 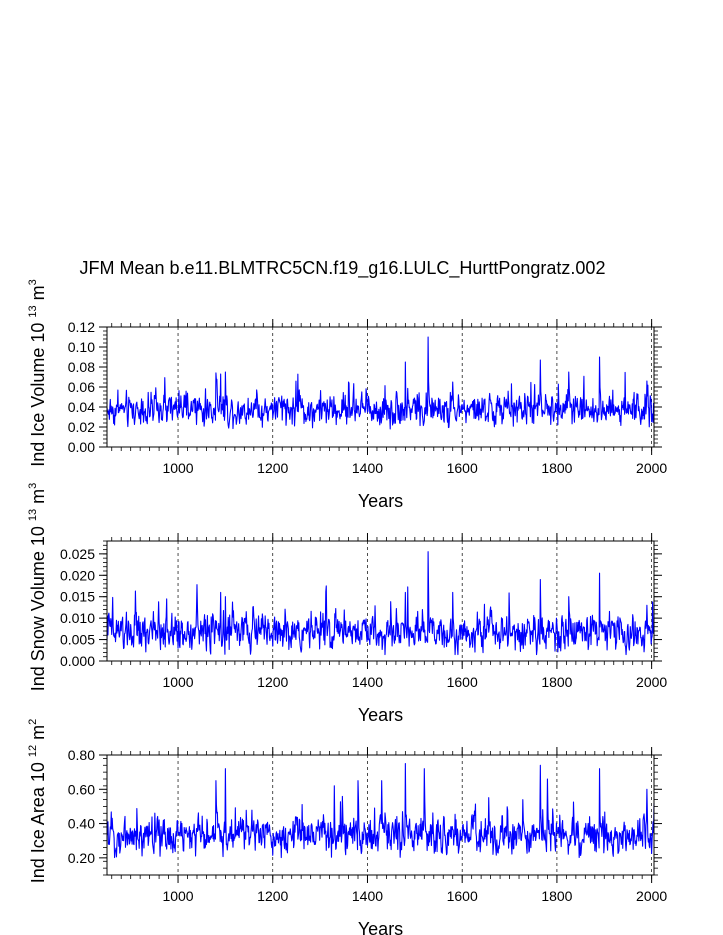 What do you see at coordinates (81, 824) in the screenshot?
I see `y-tick-label: 0.40` at bounding box center [81, 824].